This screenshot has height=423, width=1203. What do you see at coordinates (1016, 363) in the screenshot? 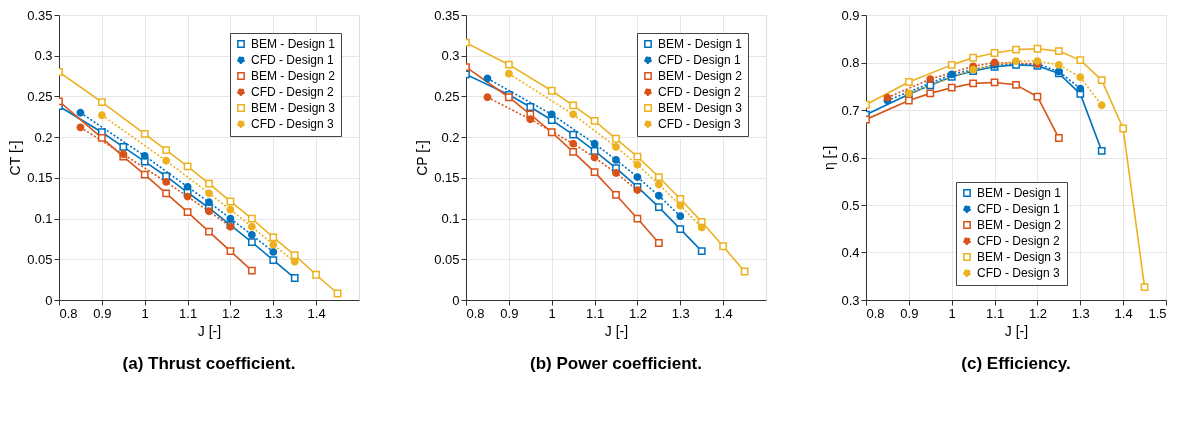
I see `text: (c) Efficiency.` at bounding box center [1016, 363].